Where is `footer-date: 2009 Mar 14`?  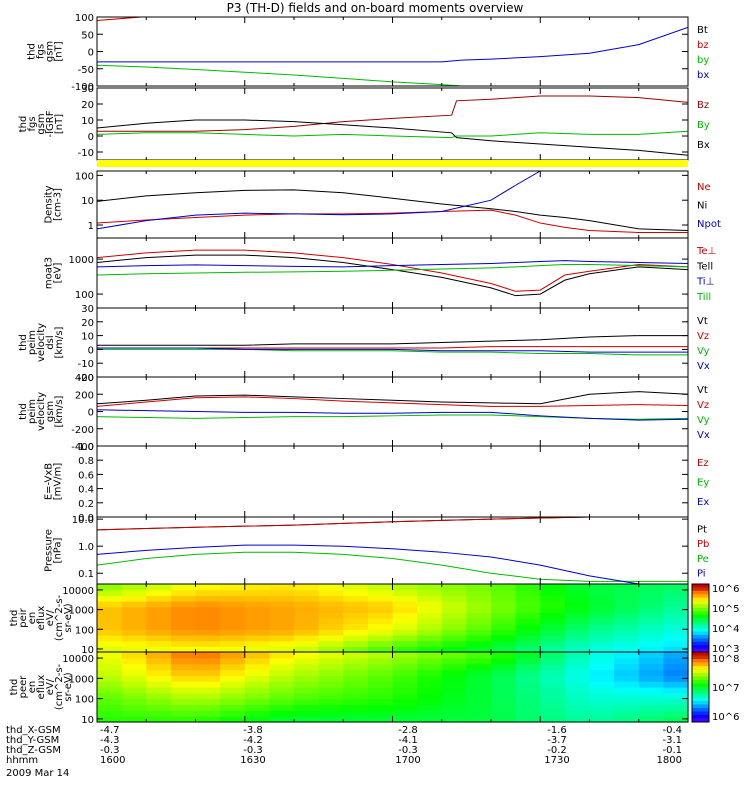
footer-date: 2009 Mar 14 is located at coordinates (37, 773).